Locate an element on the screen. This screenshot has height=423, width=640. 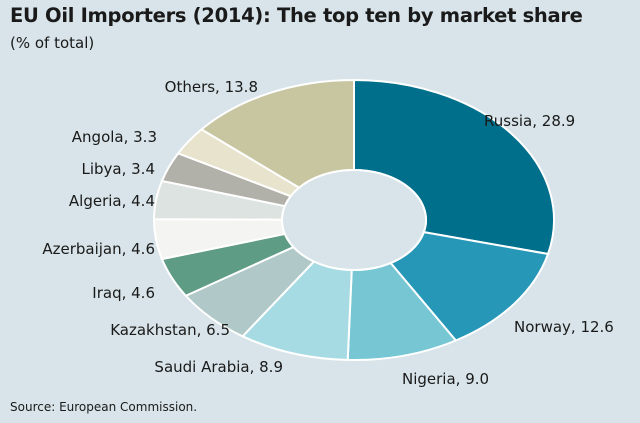
label-nigeria: Nigeria, 9.0 is located at coordinates (445, 379).